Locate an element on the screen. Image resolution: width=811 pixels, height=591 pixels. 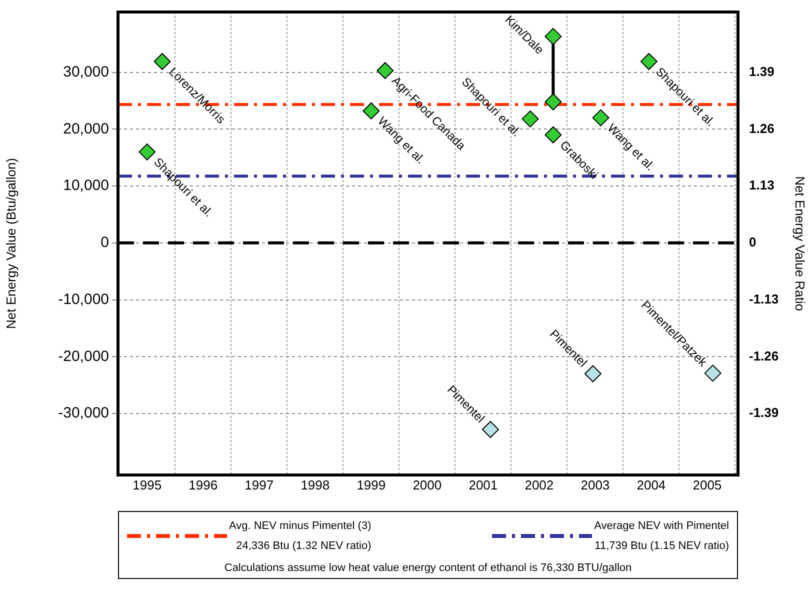
x-tick-label: 1996 is located at coordinates (203, 484).